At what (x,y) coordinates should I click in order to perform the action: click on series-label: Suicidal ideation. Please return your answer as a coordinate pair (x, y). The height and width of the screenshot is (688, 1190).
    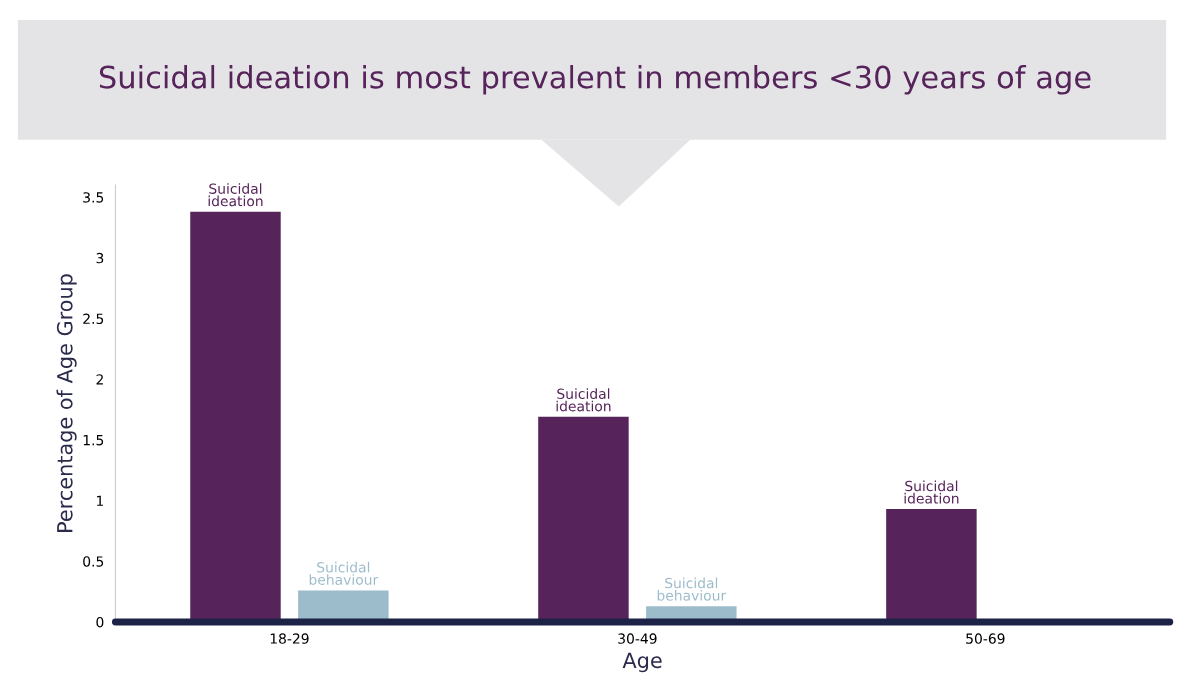
    Looking at the image, I should click on (931, 492).